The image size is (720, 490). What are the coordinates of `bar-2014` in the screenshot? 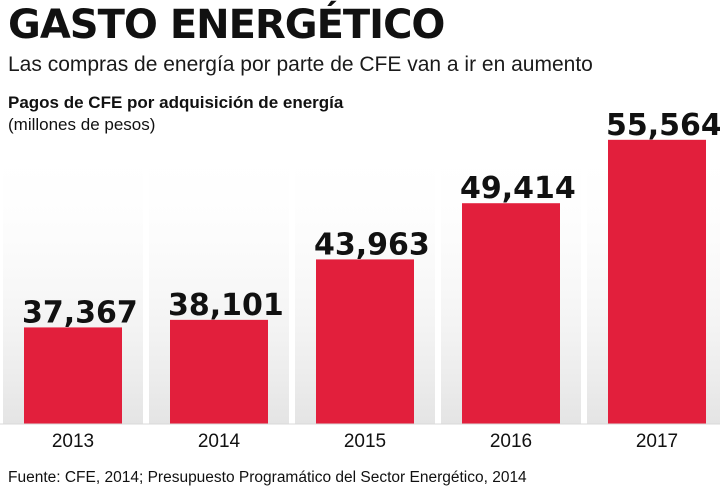 It's located at (219, 371).